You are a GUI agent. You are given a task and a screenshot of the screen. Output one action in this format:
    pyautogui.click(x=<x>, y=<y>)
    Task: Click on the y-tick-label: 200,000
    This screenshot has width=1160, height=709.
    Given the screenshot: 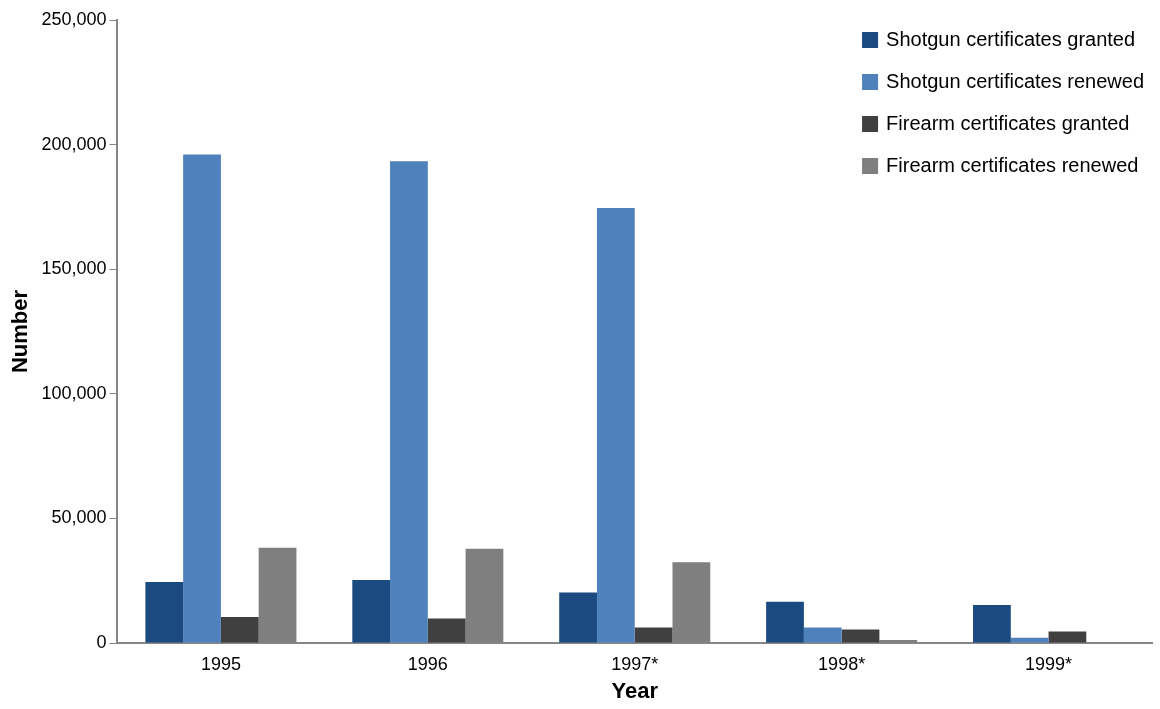 What is the action you would take?
    pyautogui.click(x=74, y=143)
    